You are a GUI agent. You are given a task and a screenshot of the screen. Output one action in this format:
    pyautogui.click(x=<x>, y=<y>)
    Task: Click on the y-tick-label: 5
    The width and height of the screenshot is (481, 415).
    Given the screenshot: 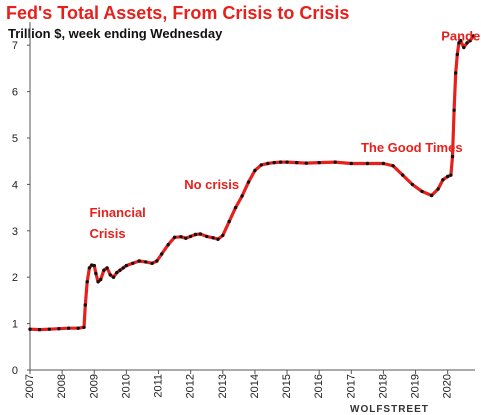 What is the action you would take?
    pyautogui.click(x=15, y=139)
    